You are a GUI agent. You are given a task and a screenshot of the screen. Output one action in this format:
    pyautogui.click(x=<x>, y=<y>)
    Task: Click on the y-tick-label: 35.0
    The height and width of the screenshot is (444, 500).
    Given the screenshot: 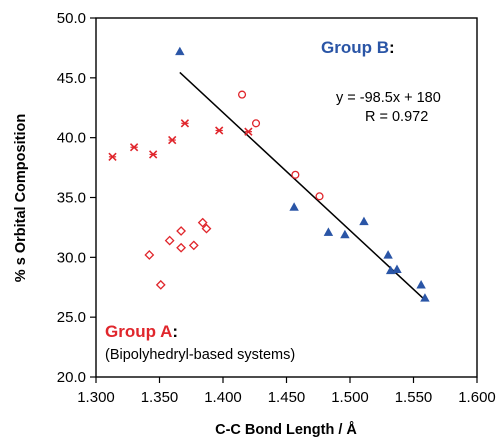 What is the action you would take?
    pyautogui.click(x=71, y=198)
    